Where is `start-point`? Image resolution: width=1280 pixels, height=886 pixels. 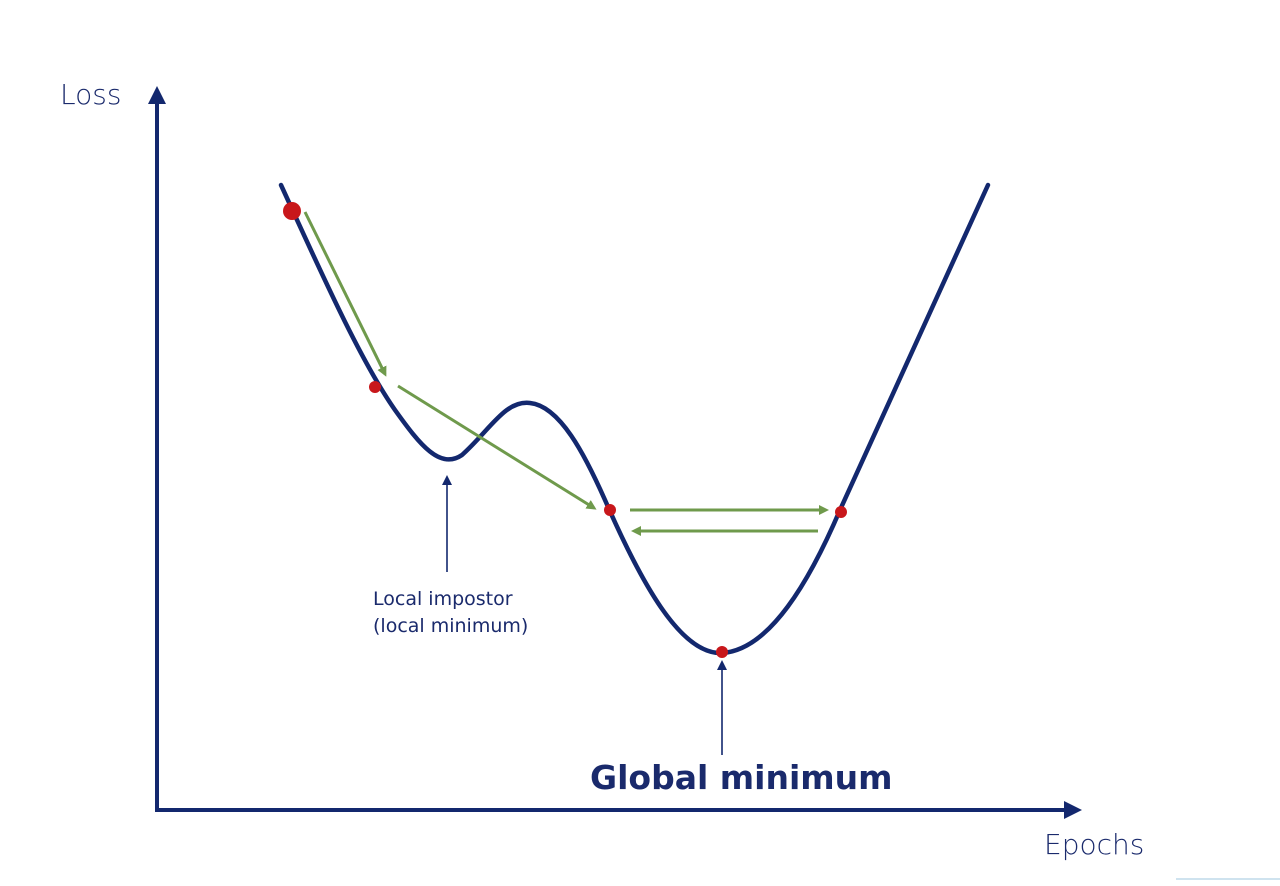 start-point is located at coordinates (292, 211).